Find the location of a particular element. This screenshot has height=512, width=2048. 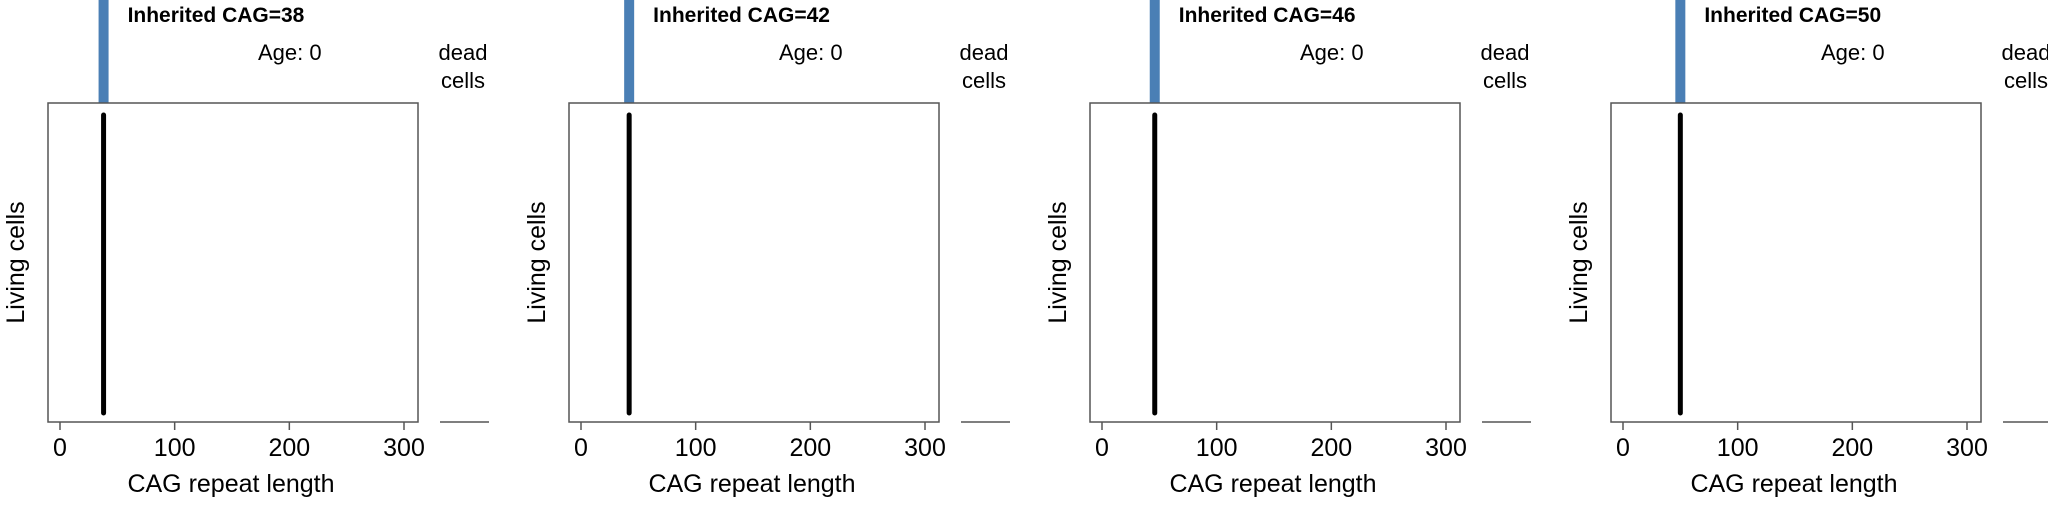

panel-title: Inherited CAG=38 is located at coordinates (216, 15).